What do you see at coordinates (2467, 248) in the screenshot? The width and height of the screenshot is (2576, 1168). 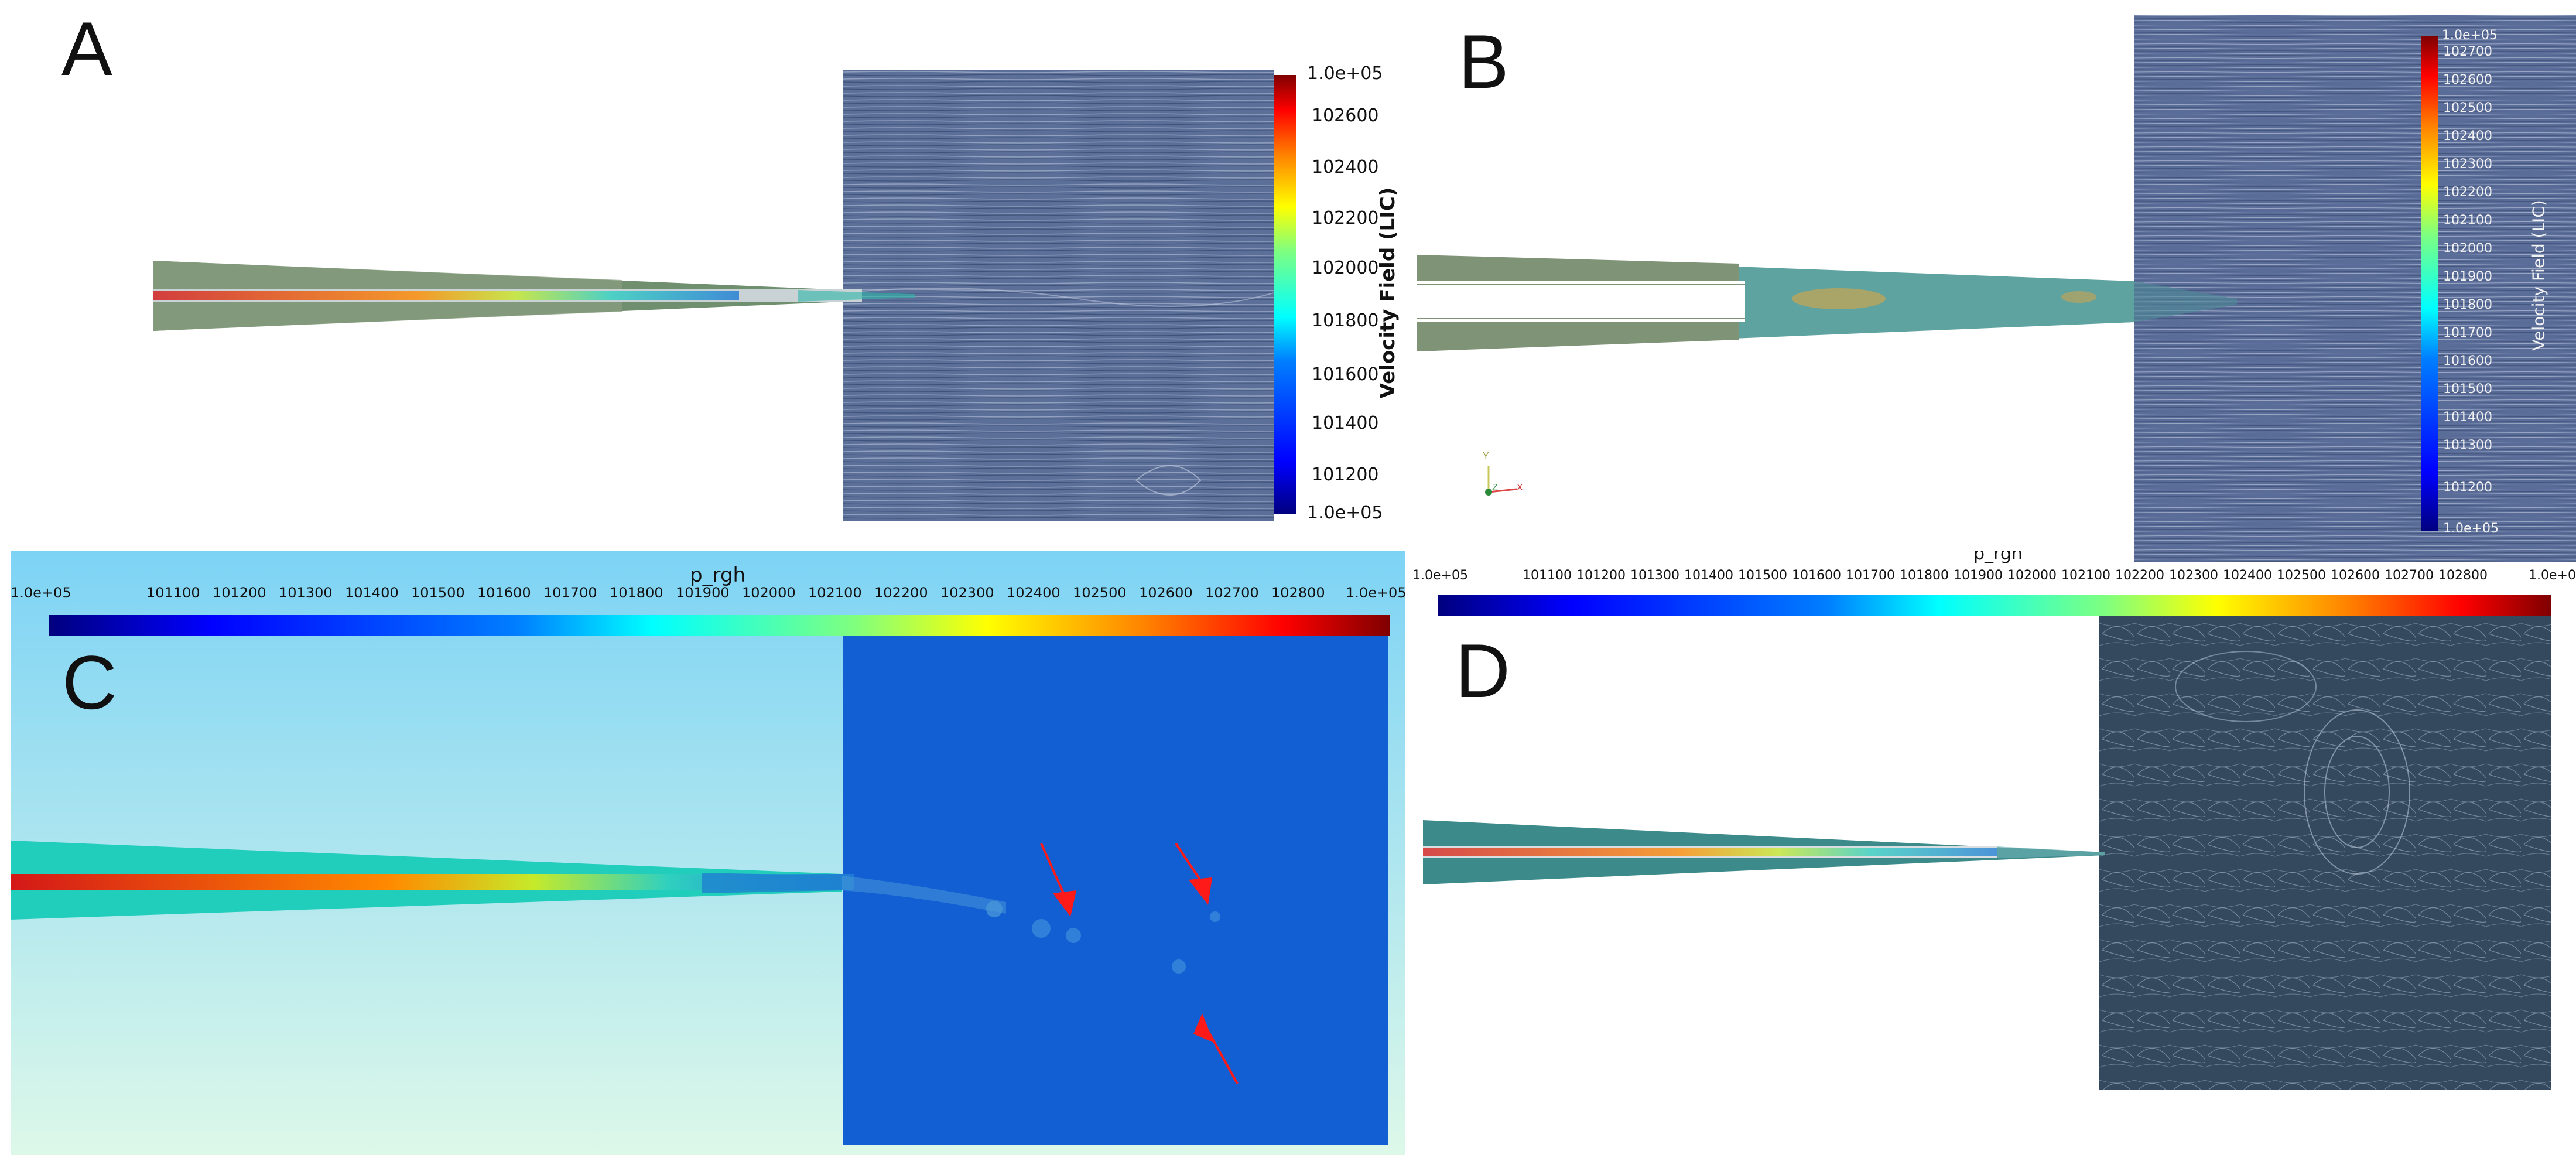 I see `panel-b-tick: 102000` at bounding box center [2467, 248].